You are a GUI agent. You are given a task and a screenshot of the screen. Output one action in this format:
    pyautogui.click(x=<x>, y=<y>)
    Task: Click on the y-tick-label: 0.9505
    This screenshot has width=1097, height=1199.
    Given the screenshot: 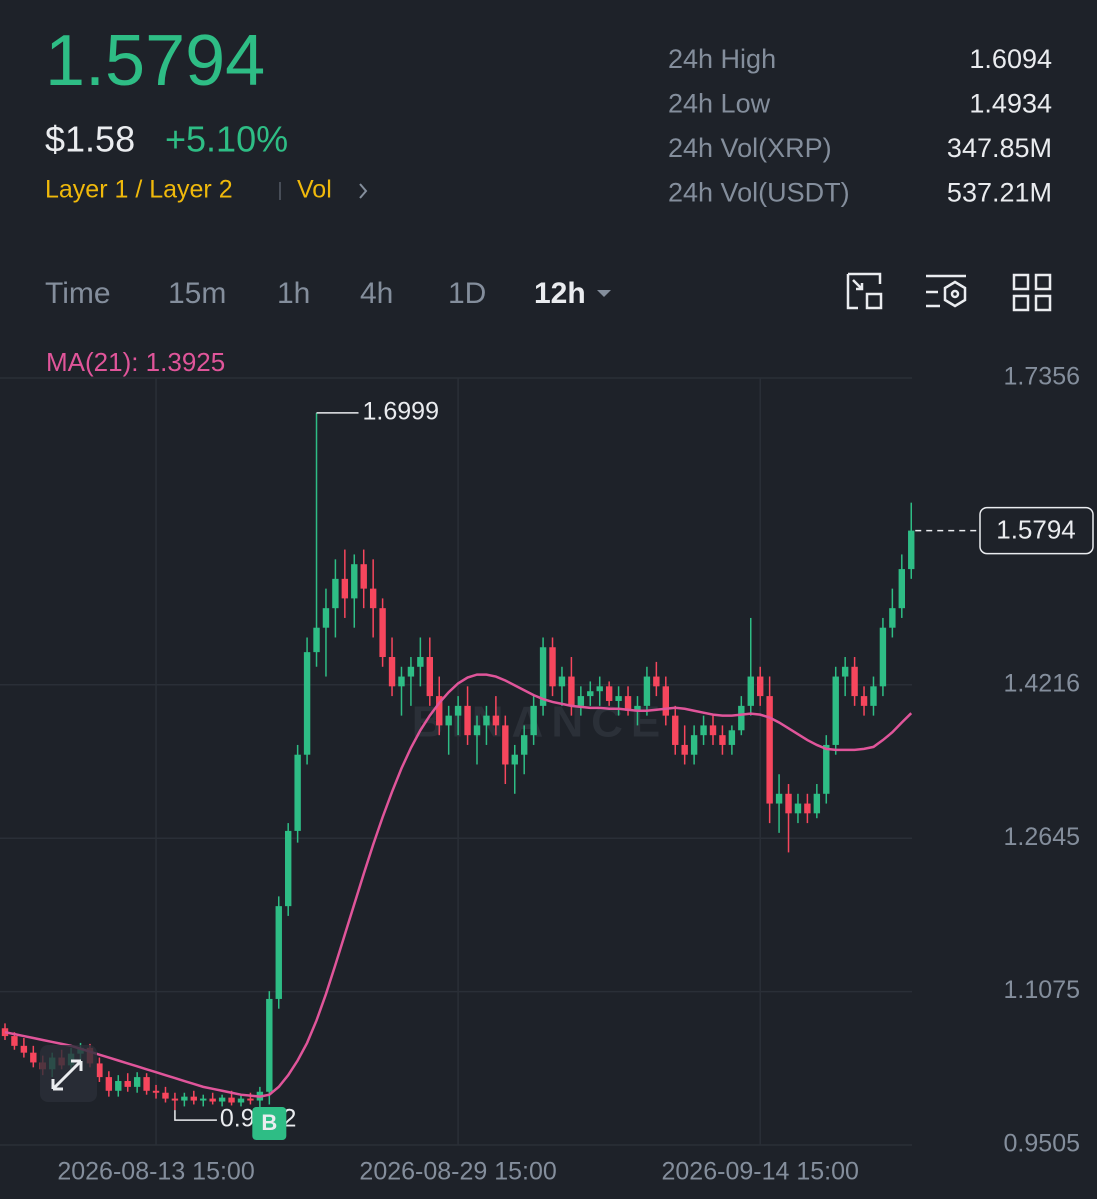 What is the action you would take?
    pyautogui.click(x=1042, y=1144)
    